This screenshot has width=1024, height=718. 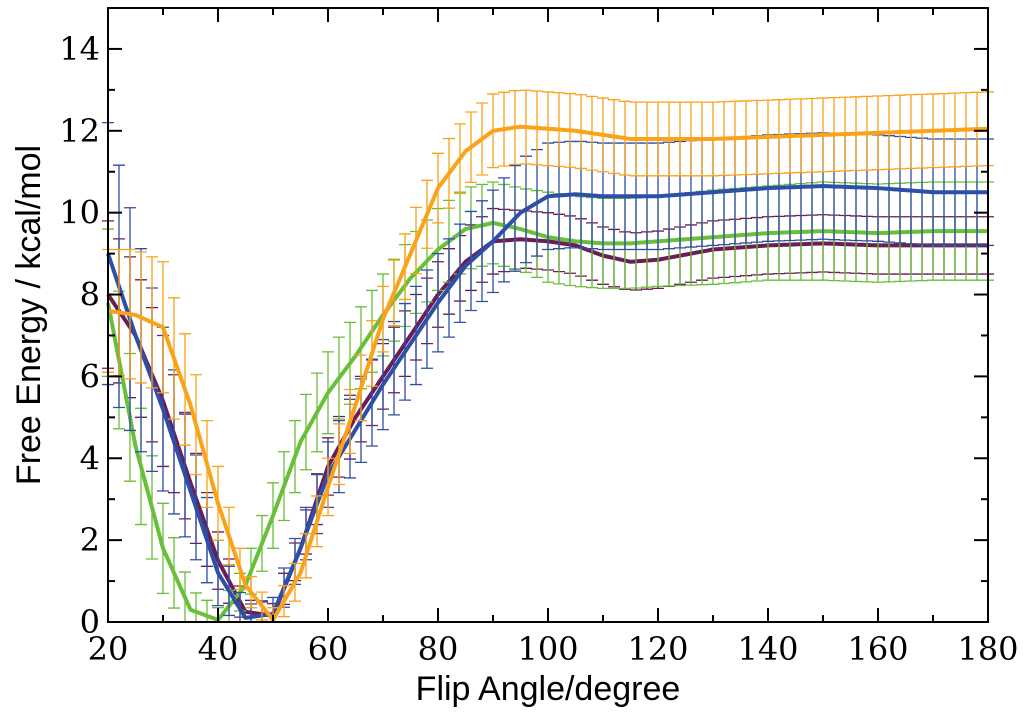 I want to click on x-tick-label: 120, so click(x=657, y=649).